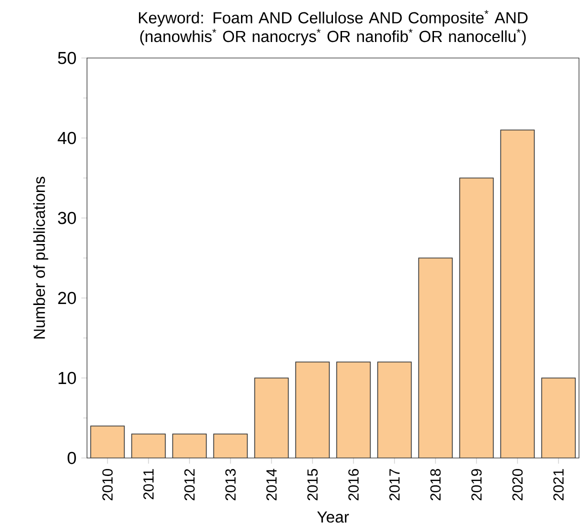 This screenshot has width=583, height=532. Describe the element at coordinates (148, 484) in the screenshot. I see `x-tick-label: 2011` at that location.